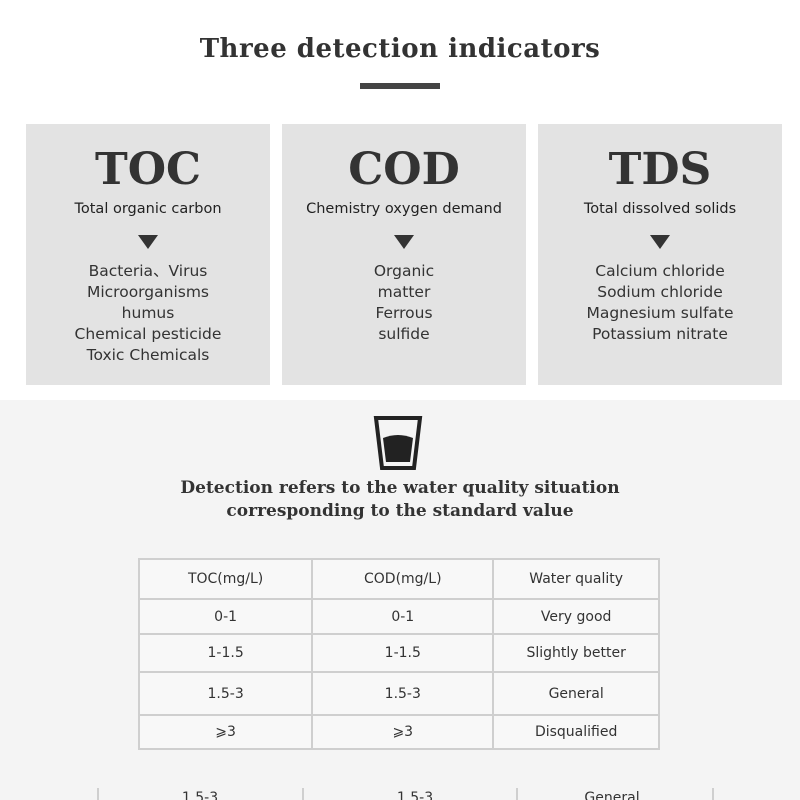 The image size is (800, 800). Describe the element at coordinates (576, 653) in the screenshot. I see `table-cell: Slightly better` at that location.